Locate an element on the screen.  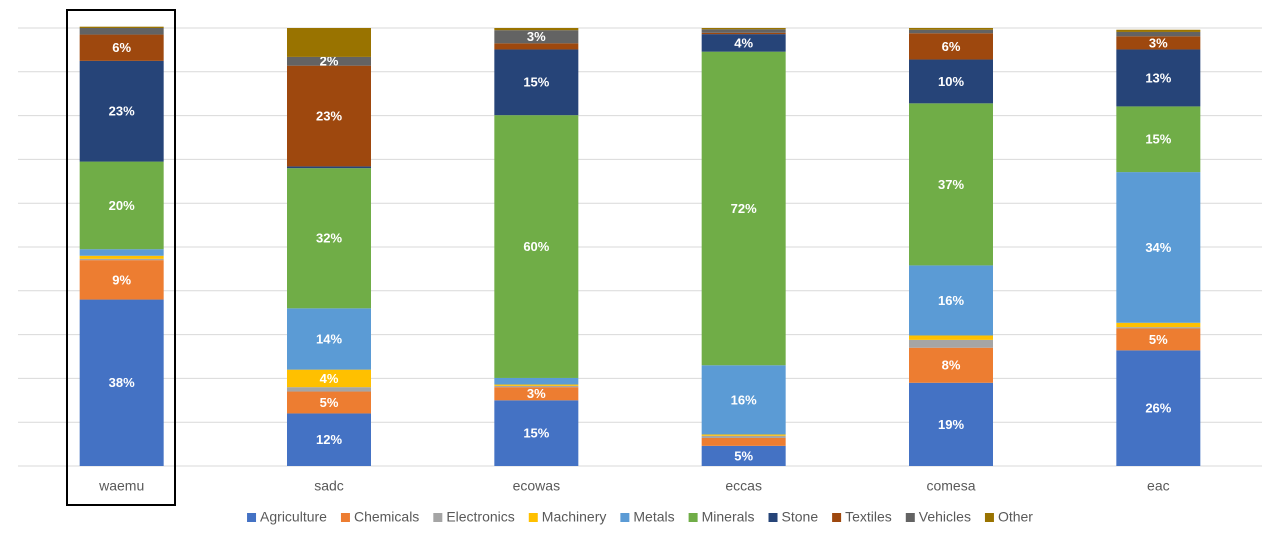
value-label: 34% is located at coordinates (1158, 247).